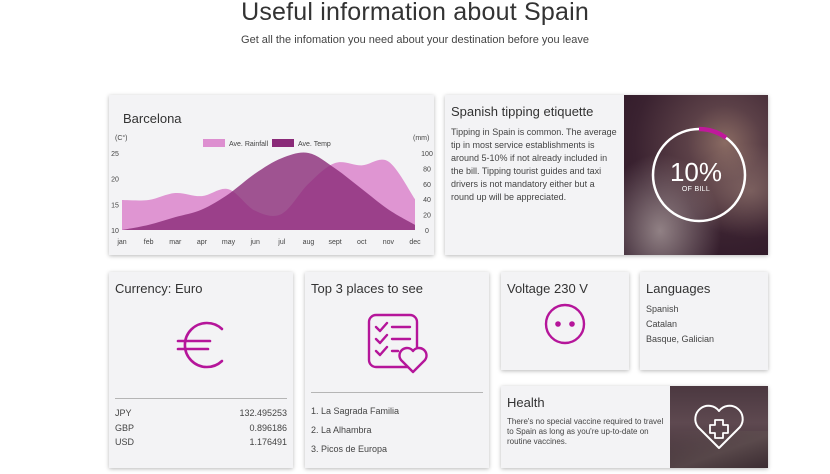 The width and height of the screenshot is (830, 474). I want to click on health-photo, so click(719, 427).